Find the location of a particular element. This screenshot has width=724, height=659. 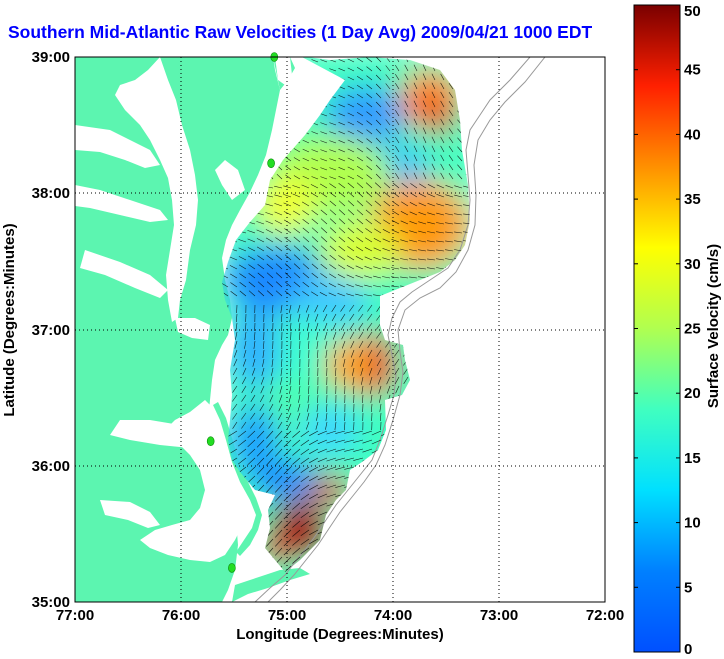

colorbar-tick-label: 25 is located at coordinates (692, 329).